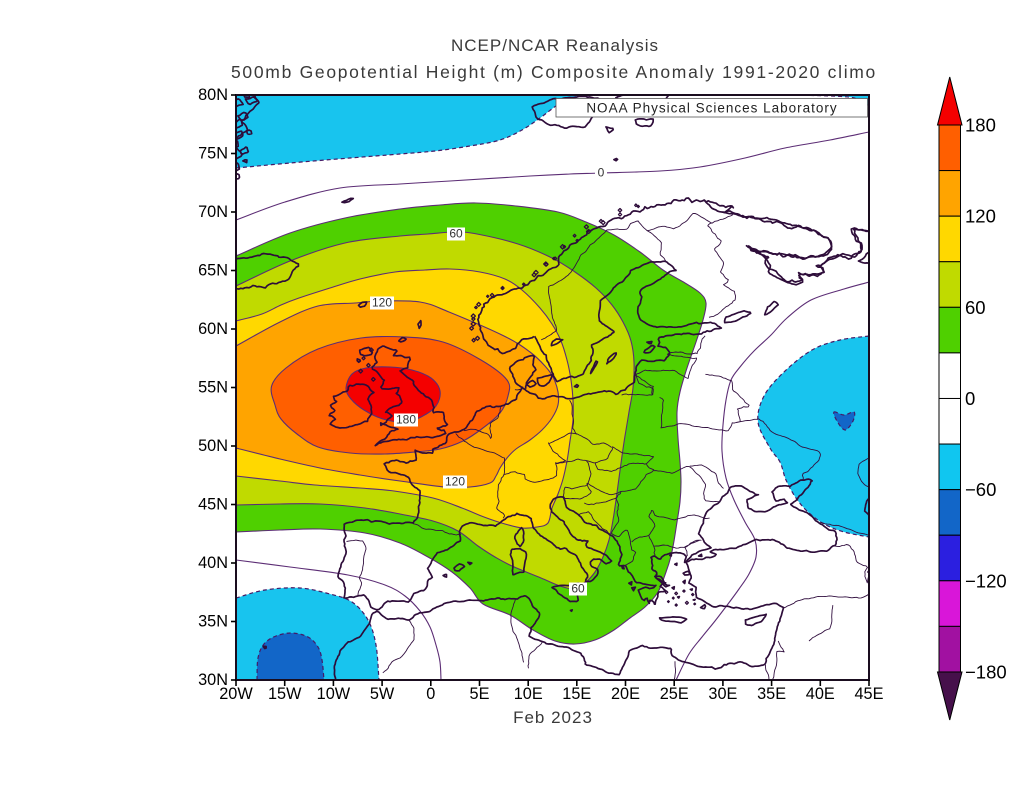  I want to click on svg-text: 30N, so click(213, 680).